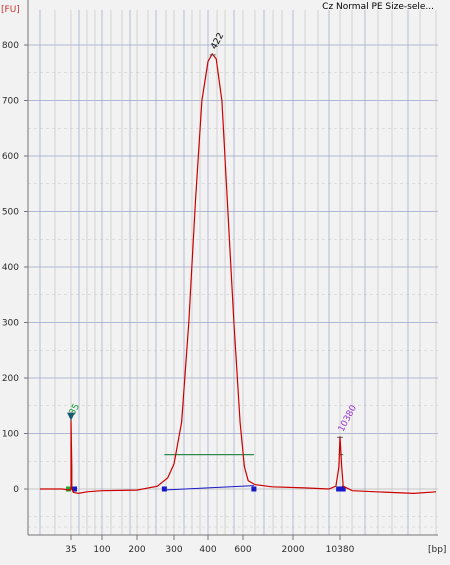 The height and width of the screenshot is (565, 450). I want to click on x-tick-labels: 35 100 200 300 400 600 2000 10380, so click(210, 545).